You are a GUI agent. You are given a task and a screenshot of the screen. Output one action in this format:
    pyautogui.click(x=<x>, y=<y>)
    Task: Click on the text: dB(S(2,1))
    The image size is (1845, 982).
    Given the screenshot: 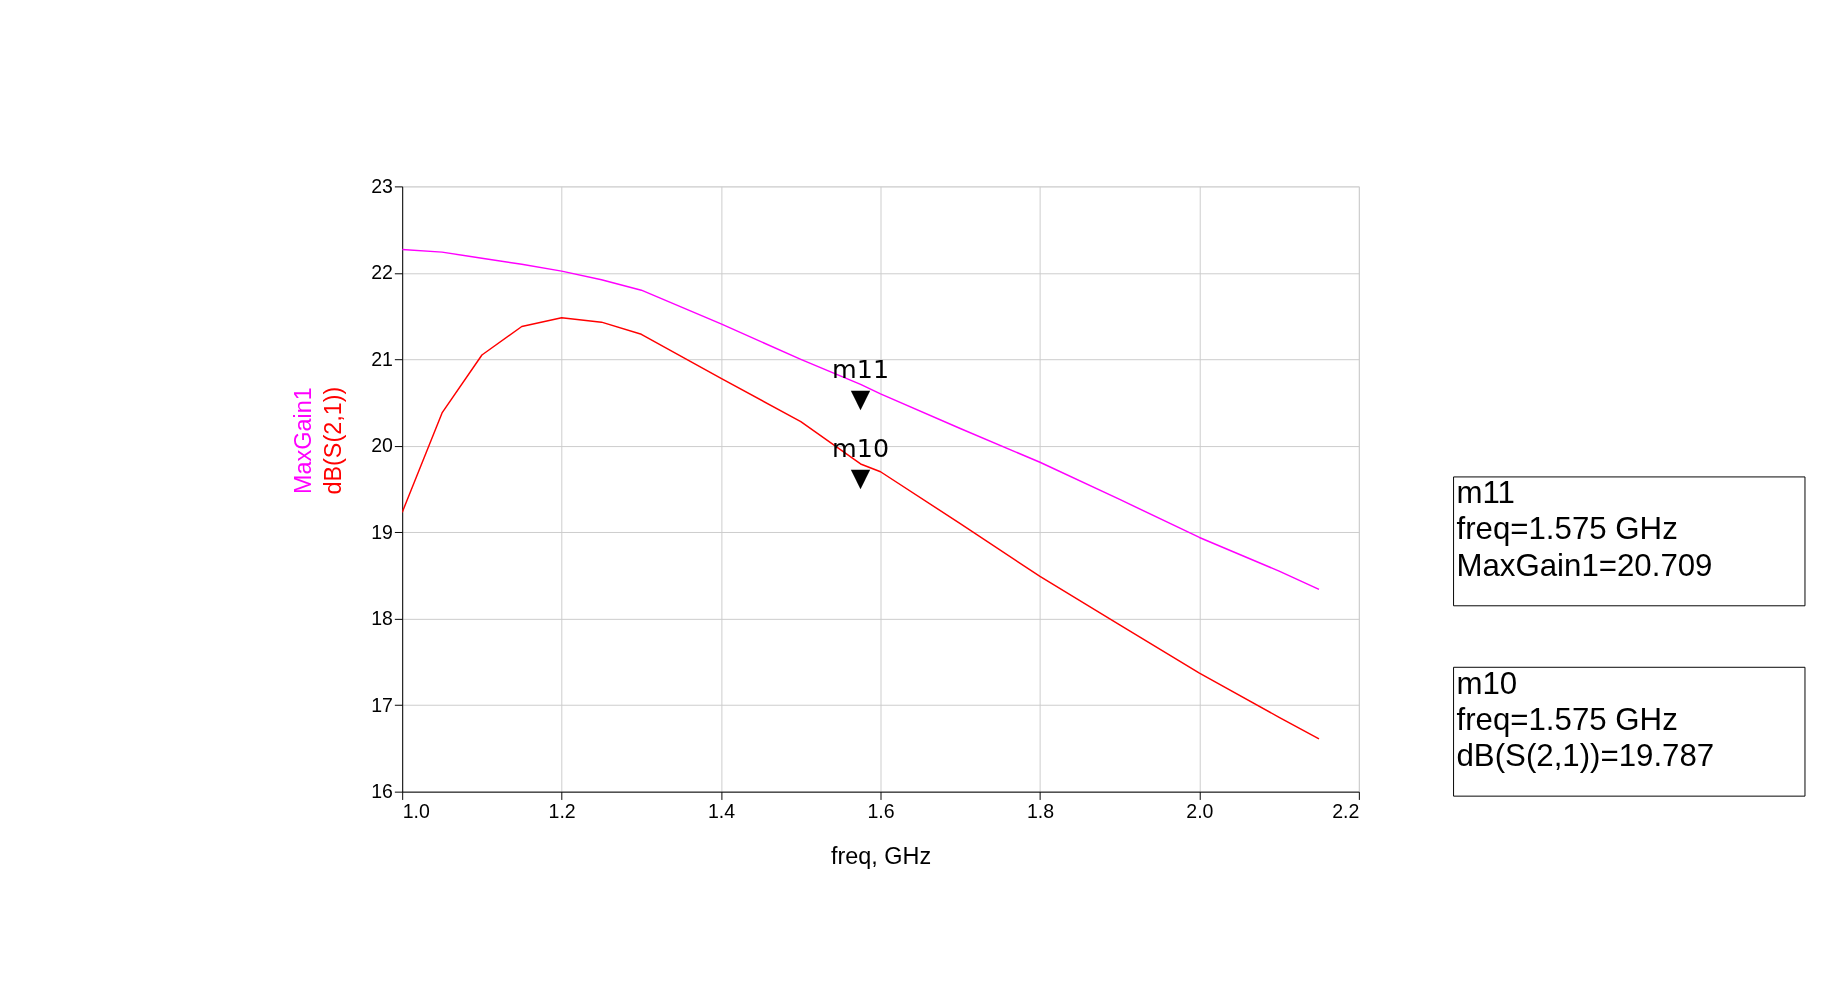 What is the action you would take?
    pyautogui.click(x=332, y=440)
    